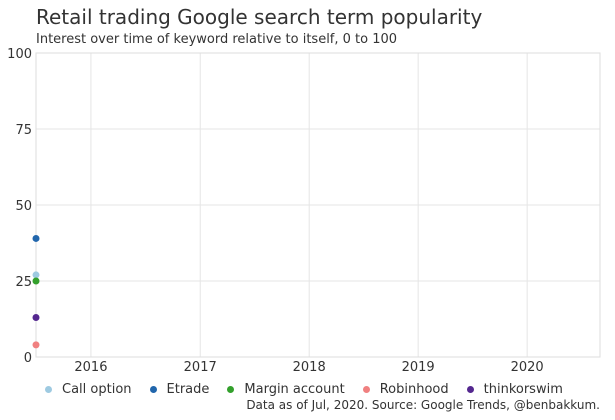 This screenshot has height=420, width=615. I want to click on y-tick-label: 25, so click(23, 282).